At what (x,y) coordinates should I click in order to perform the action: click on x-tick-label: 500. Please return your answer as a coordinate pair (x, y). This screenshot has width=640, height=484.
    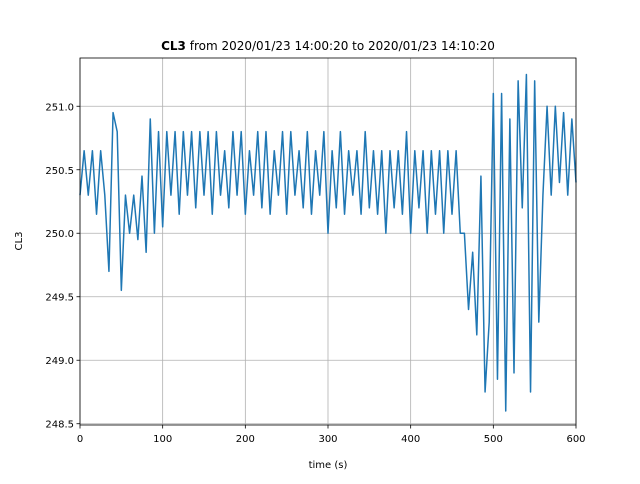
    Looking at the image, I should click on (493, 439).